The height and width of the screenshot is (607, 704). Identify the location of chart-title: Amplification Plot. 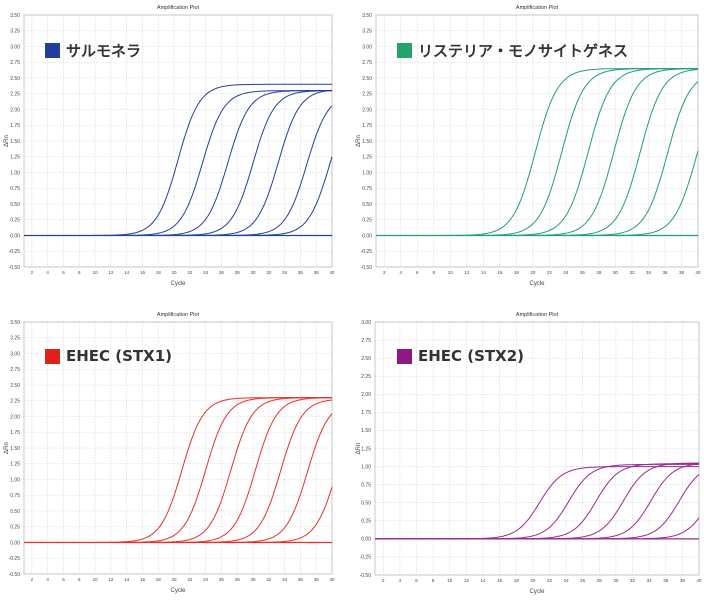
(537, 8).